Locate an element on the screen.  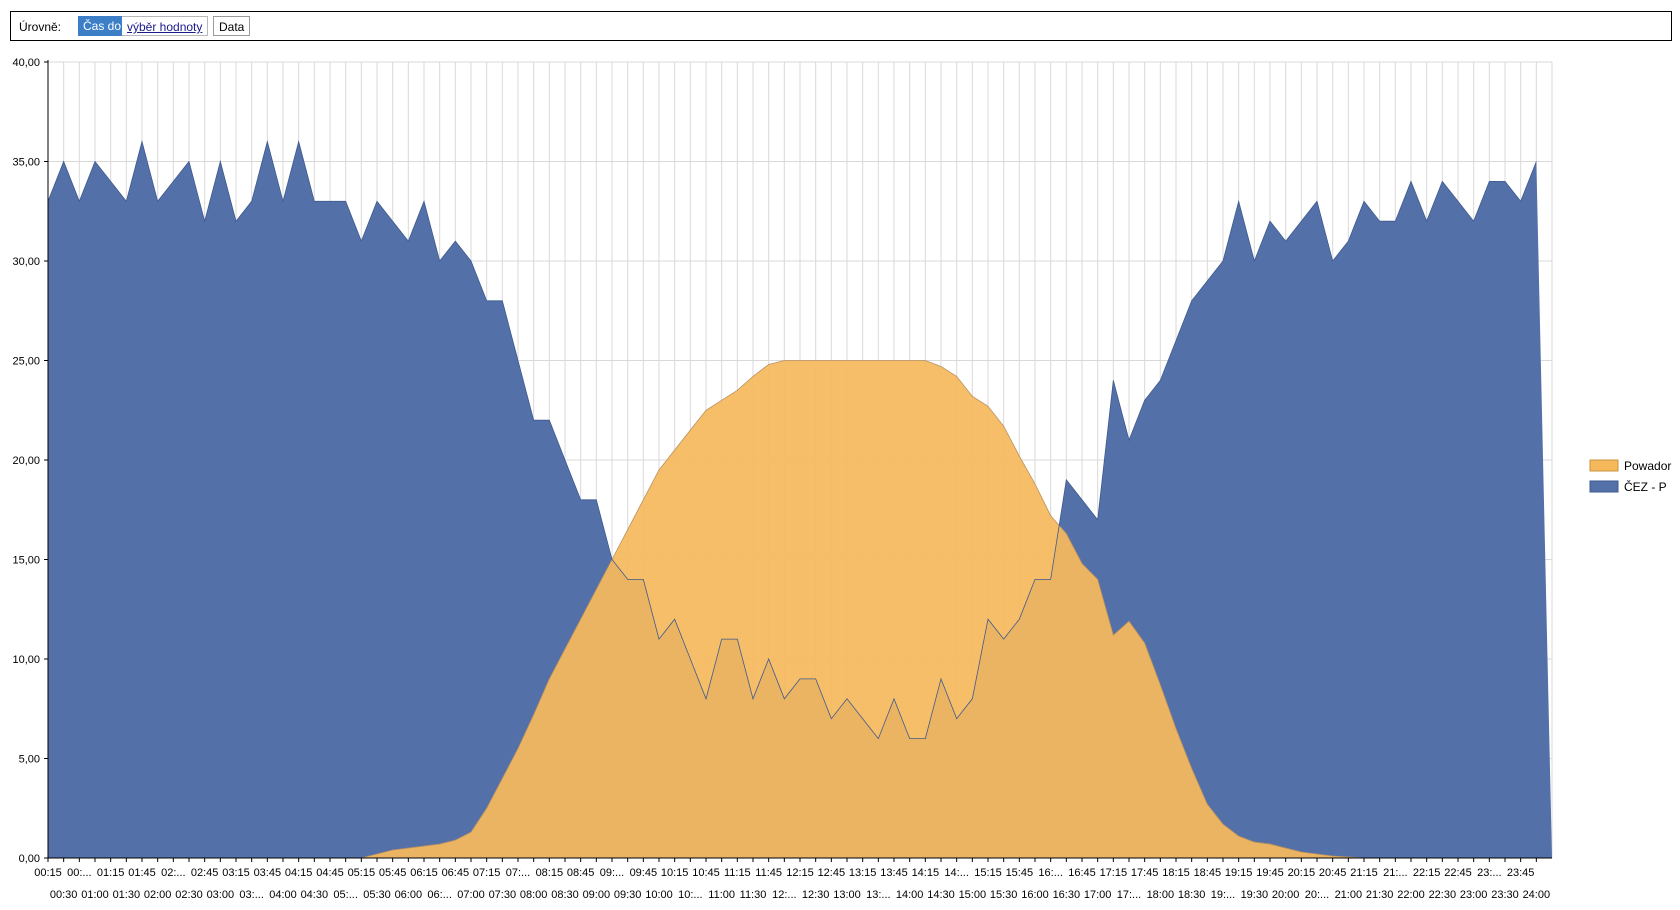
x-tick-label: 16:00 is located at coordinates (1035, 895).